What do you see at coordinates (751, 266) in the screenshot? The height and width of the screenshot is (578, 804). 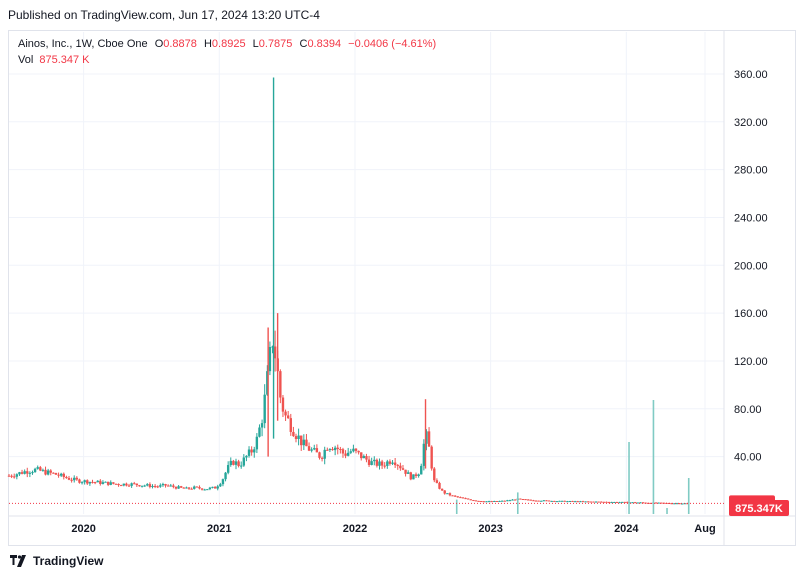 I see `y-tick-label: 200.00` at bounding box center [751, 266].